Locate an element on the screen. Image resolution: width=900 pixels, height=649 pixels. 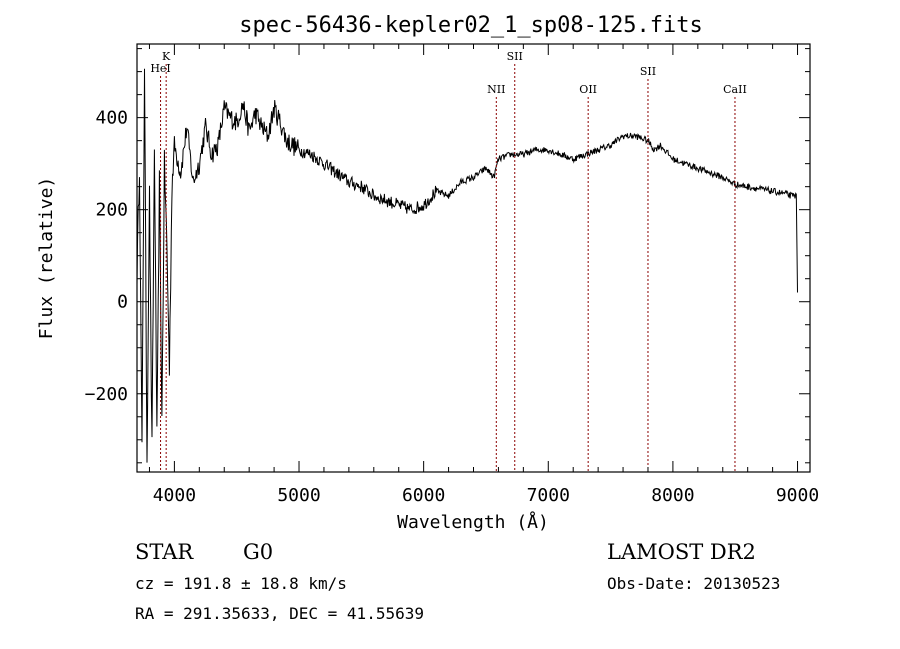
x-tick-label: 6000 is located at coordinates (423, 495).